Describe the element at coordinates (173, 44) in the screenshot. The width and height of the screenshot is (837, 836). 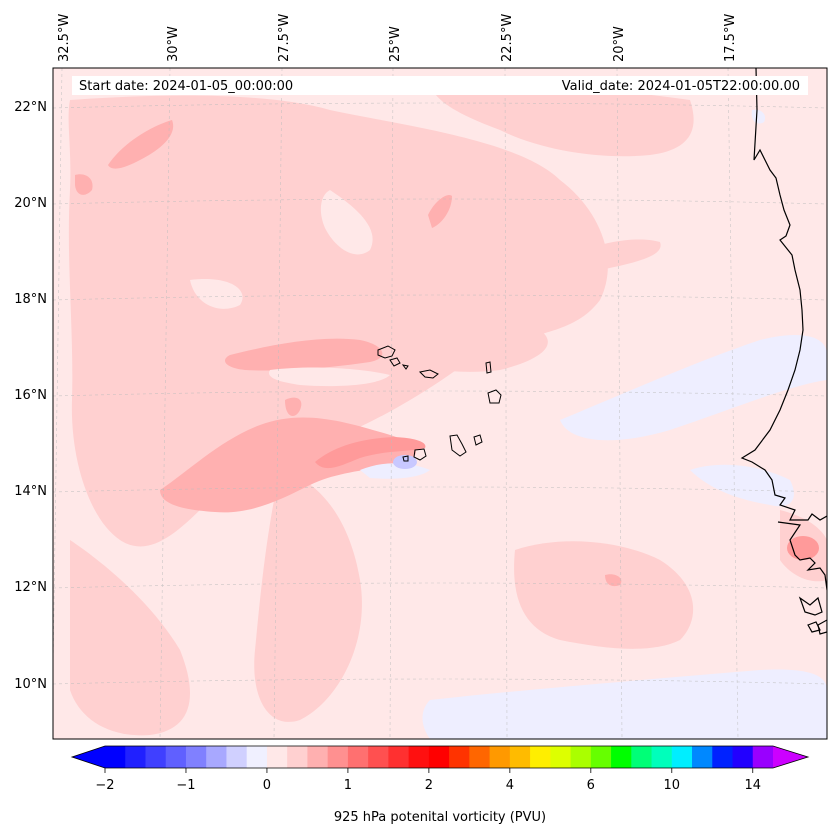
I see `longitude-label: 30°W` at that location.